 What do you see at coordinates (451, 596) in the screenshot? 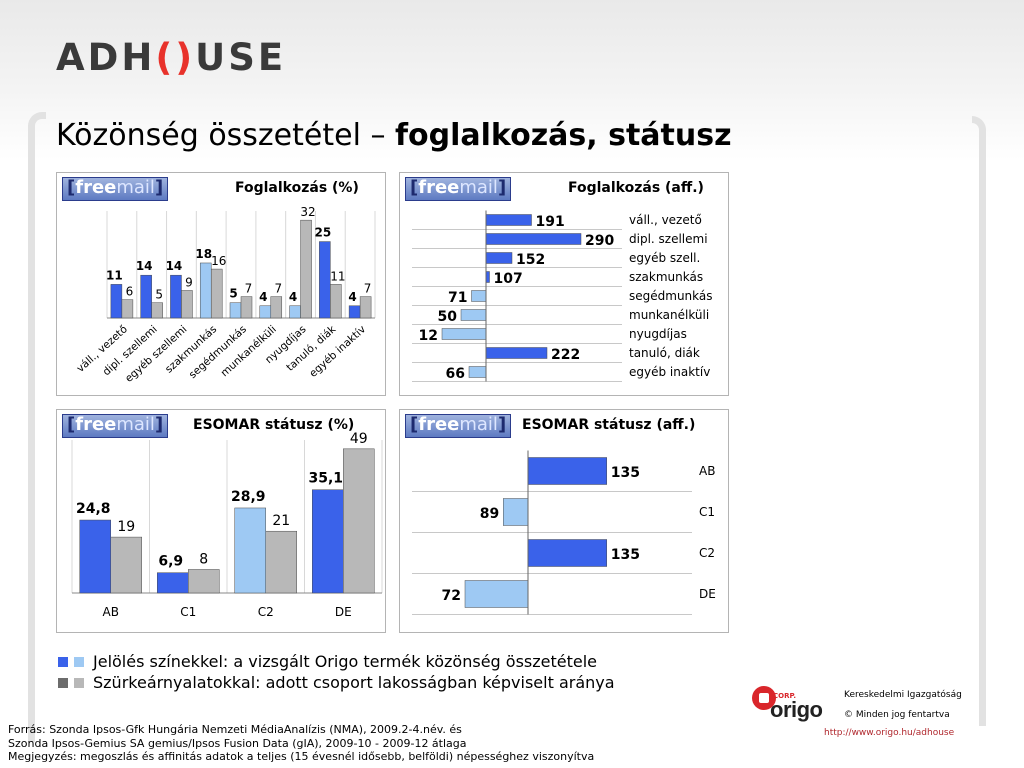
I see `data-label-affinity: 72` at bounding box center [451, 596].